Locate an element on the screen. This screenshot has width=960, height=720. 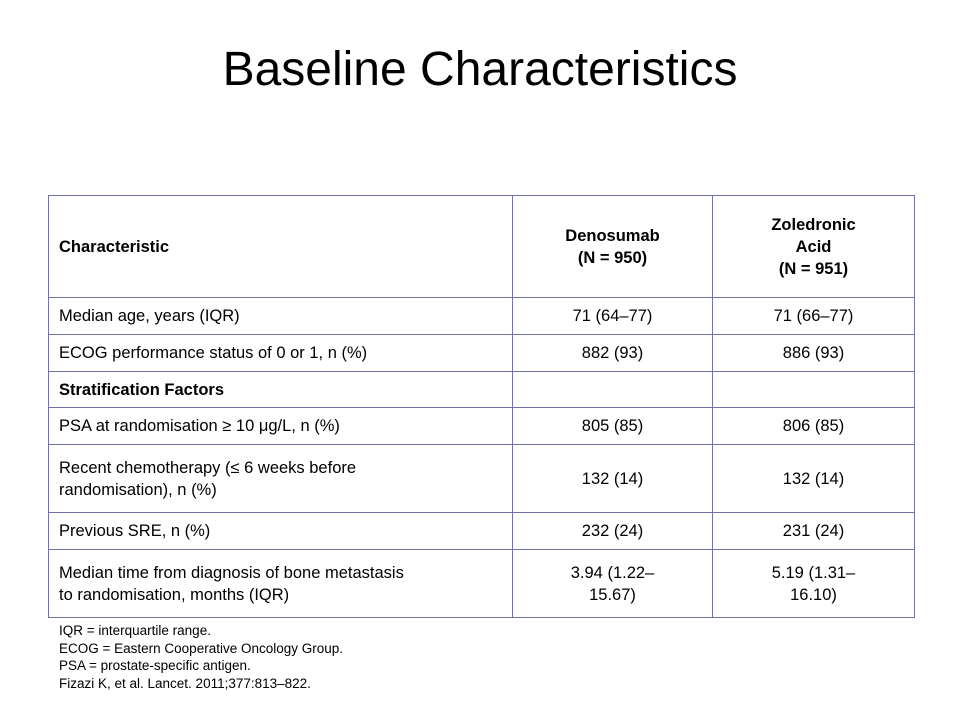
header-characteristic: Characteristic is located at coordinates (280, 246).